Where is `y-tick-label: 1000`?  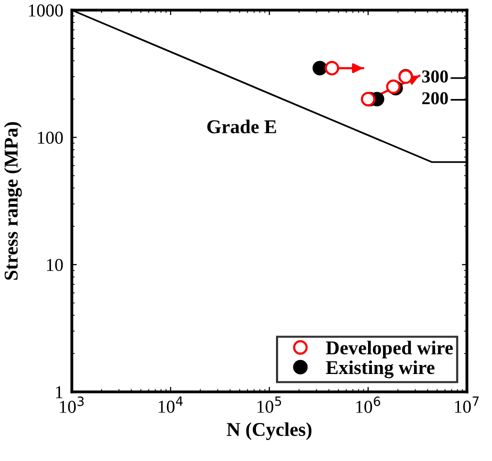 y-tick-label: 1000 is located at coordinates (45, 10).